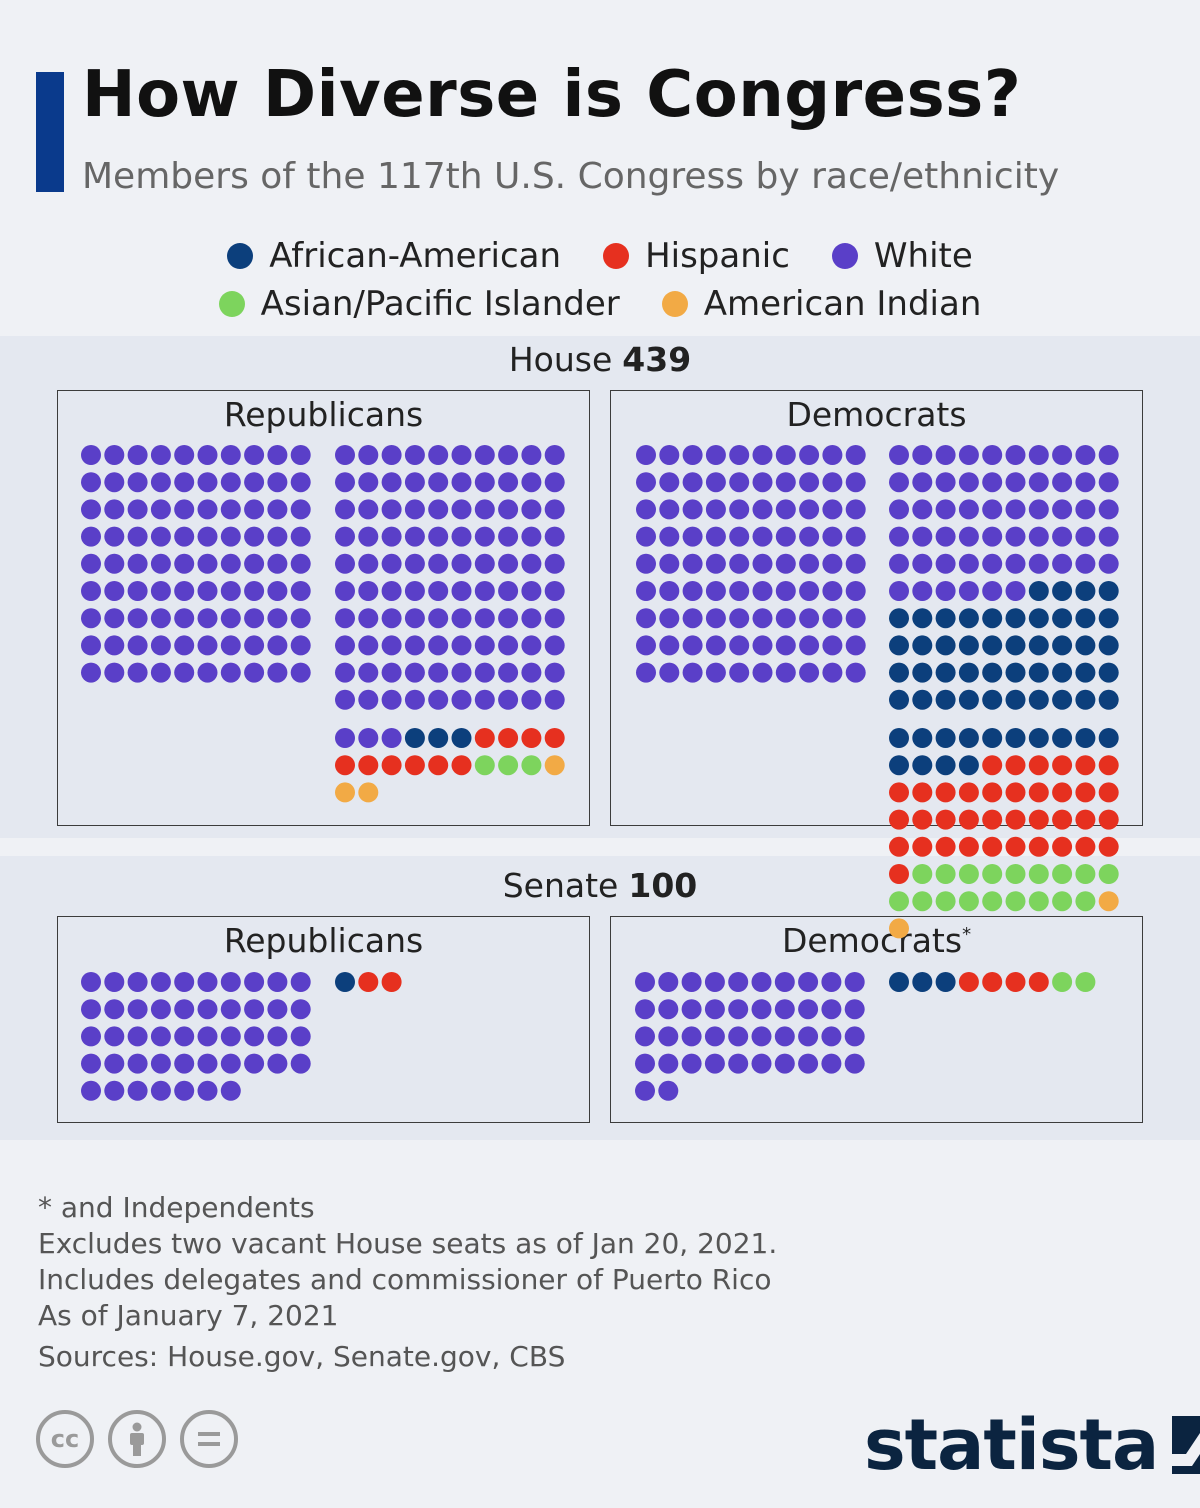 The width and height of the screenshot is (1200, 1508). Describe the element at coordinates (440, 304) in the screenshot. I see `legend-label: Asian/Pacific Islander` at that location.